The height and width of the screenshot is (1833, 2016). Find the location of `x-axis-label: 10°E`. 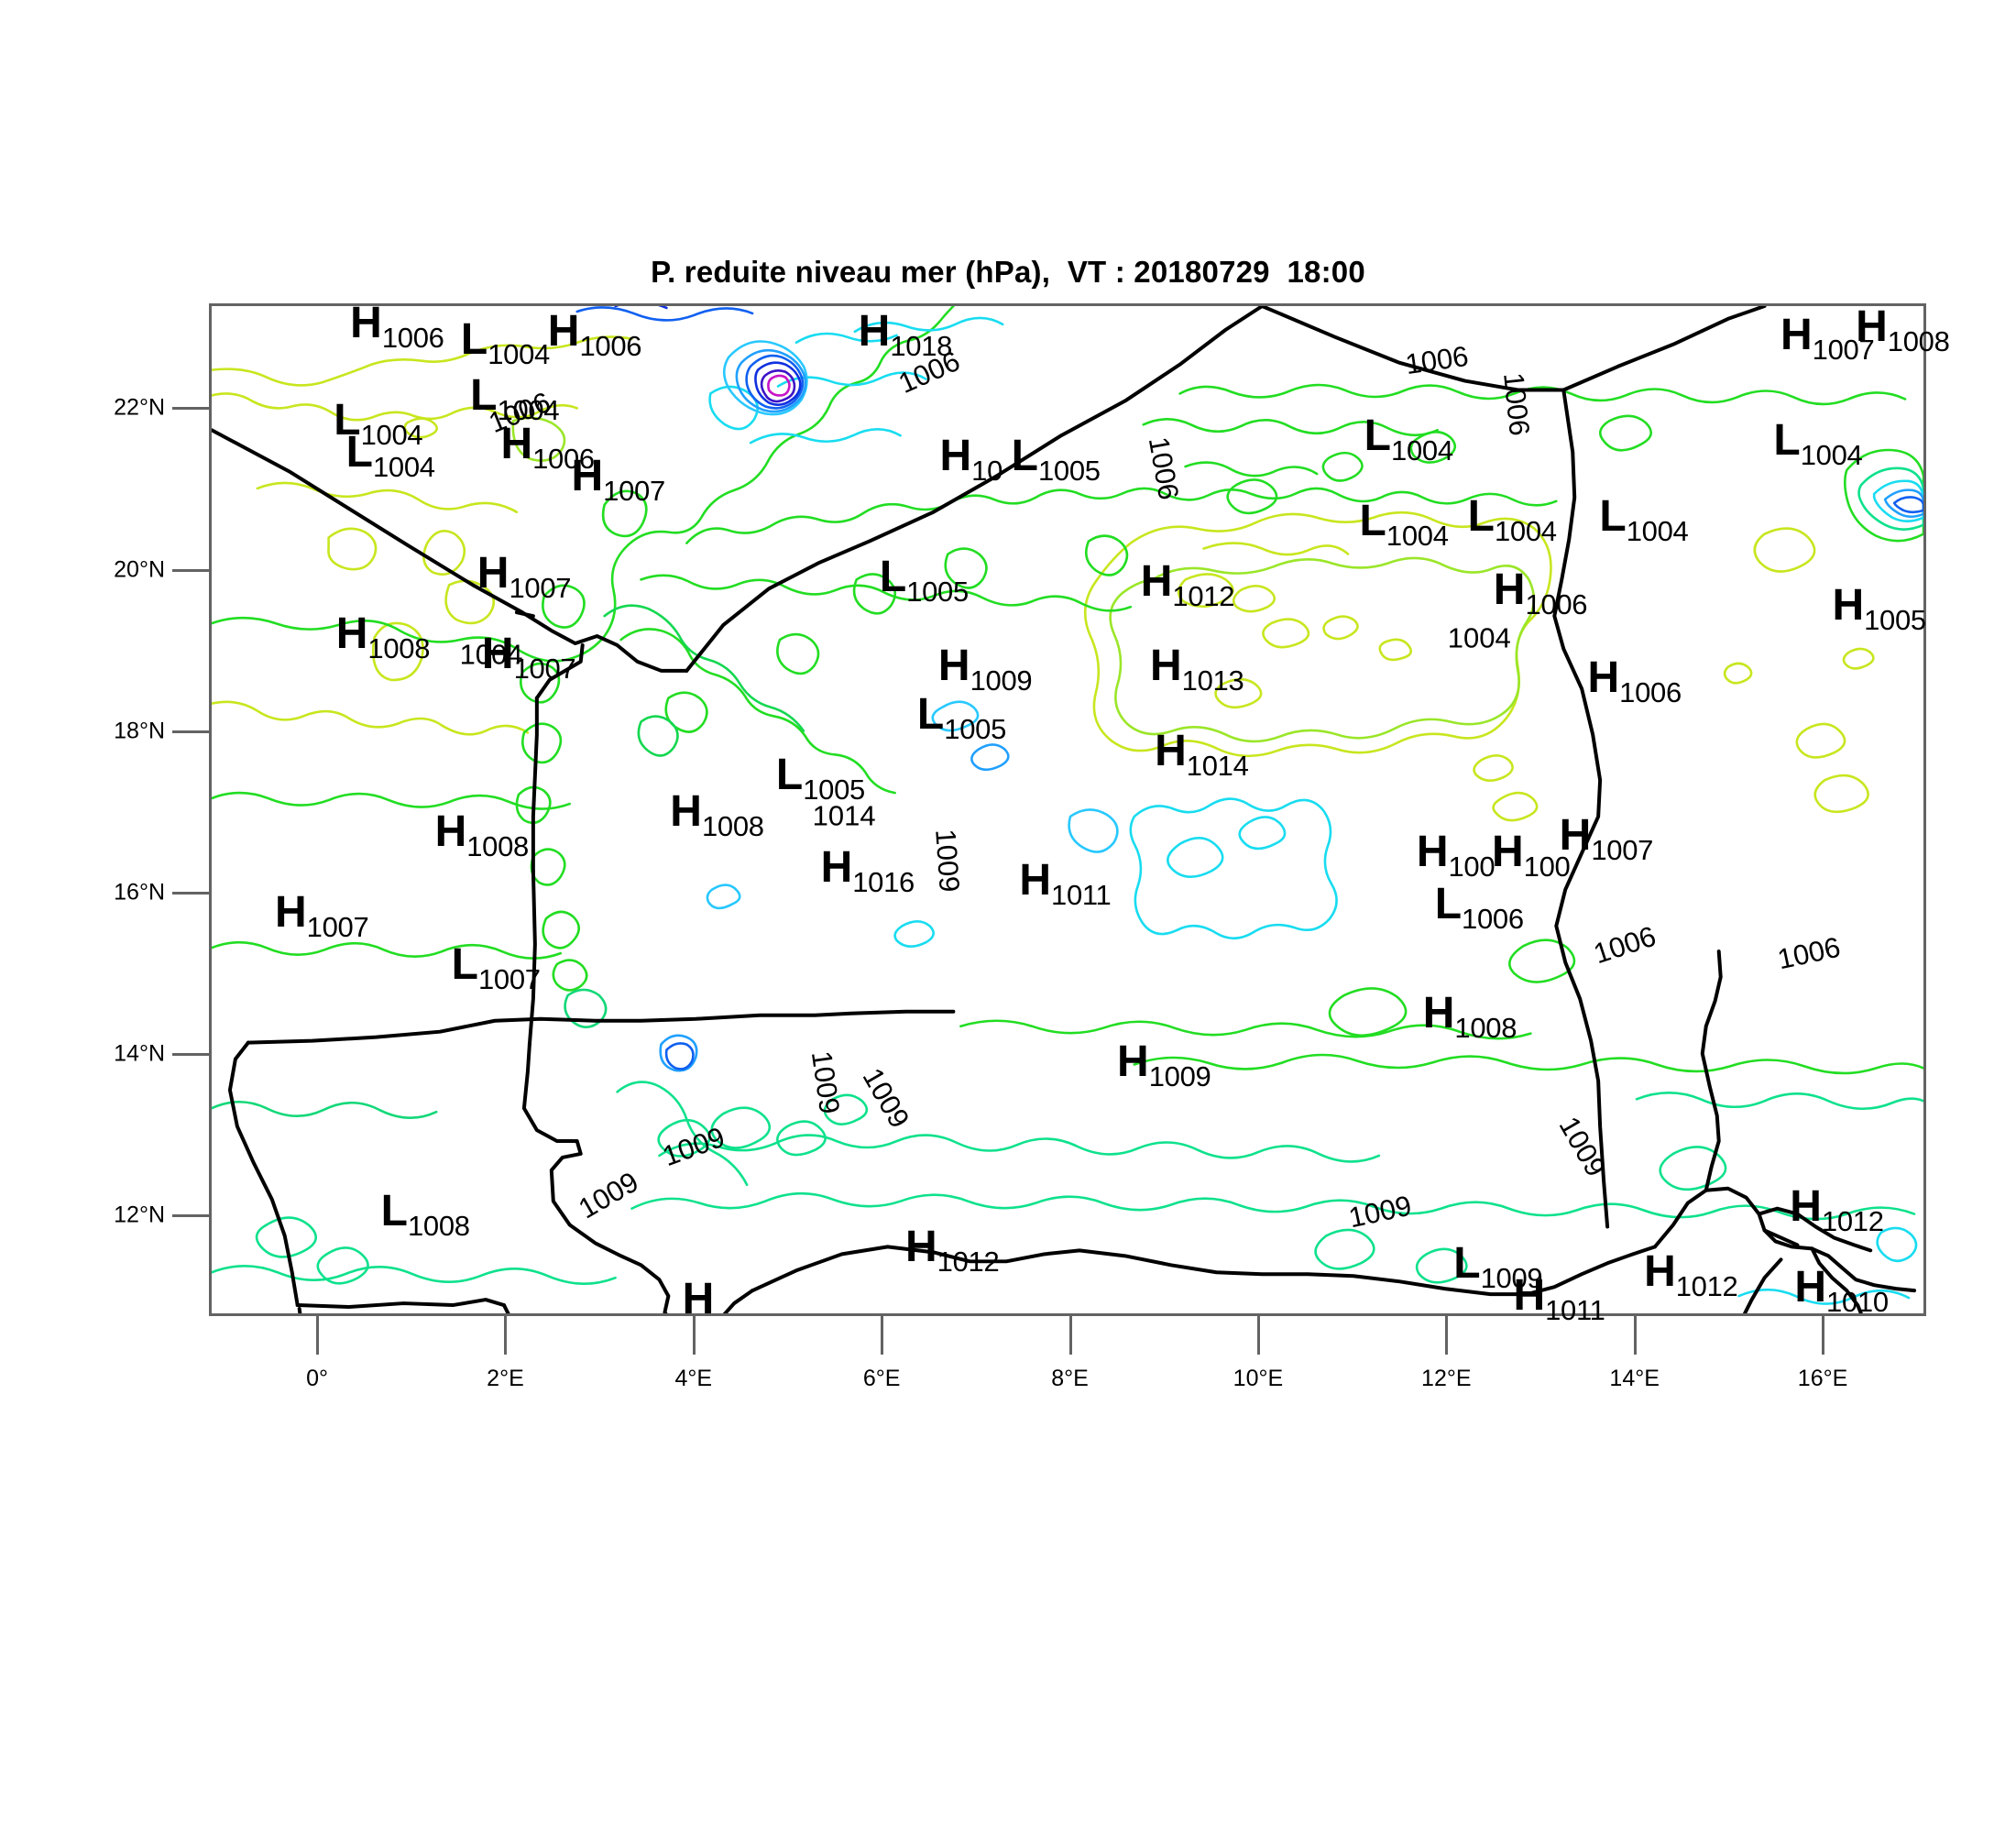

x-axis-label: 10°E is located at coordinates (1258, 1378).